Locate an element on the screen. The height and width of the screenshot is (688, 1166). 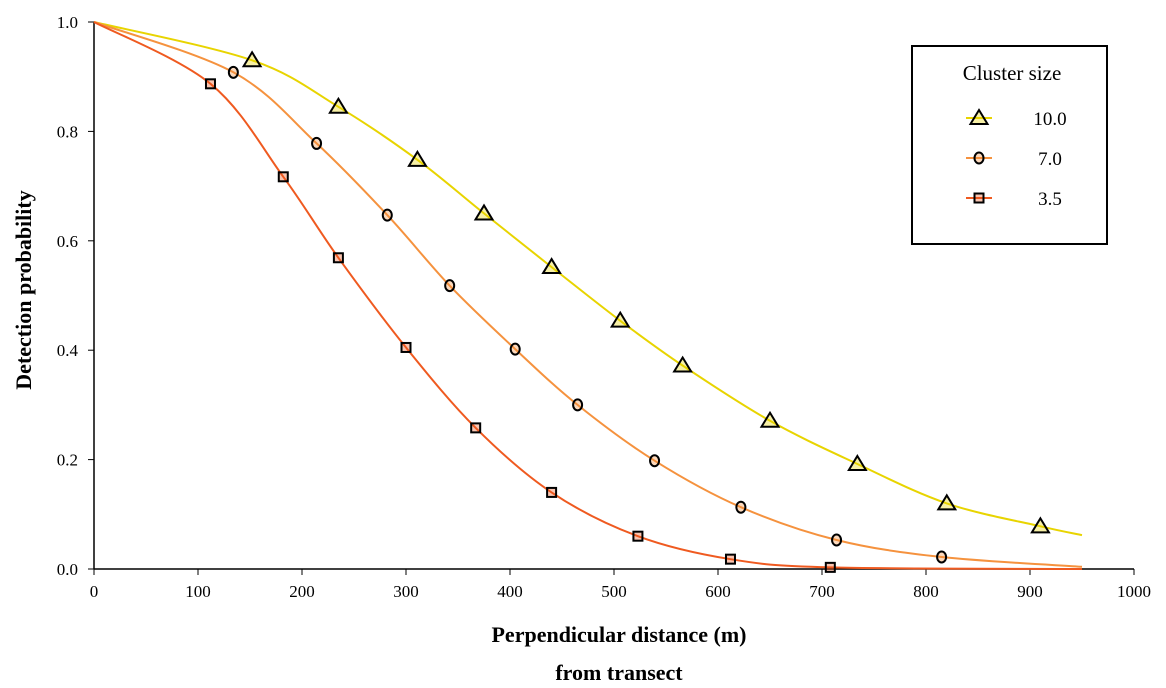
legend-title: Cluster size is located at coordinates (1012, 73).